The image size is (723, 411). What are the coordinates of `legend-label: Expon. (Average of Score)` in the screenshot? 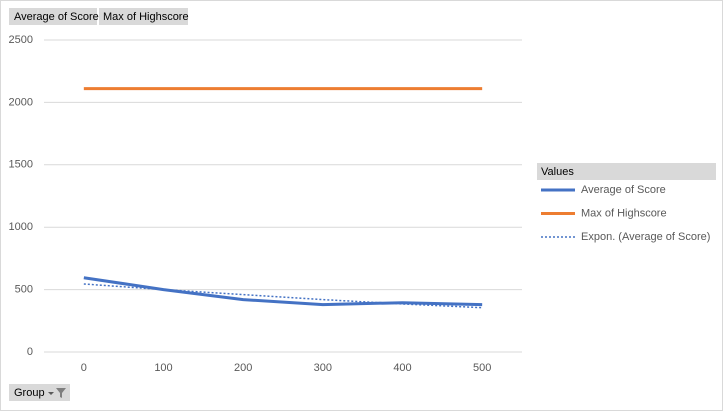 It's located at (645, 237).